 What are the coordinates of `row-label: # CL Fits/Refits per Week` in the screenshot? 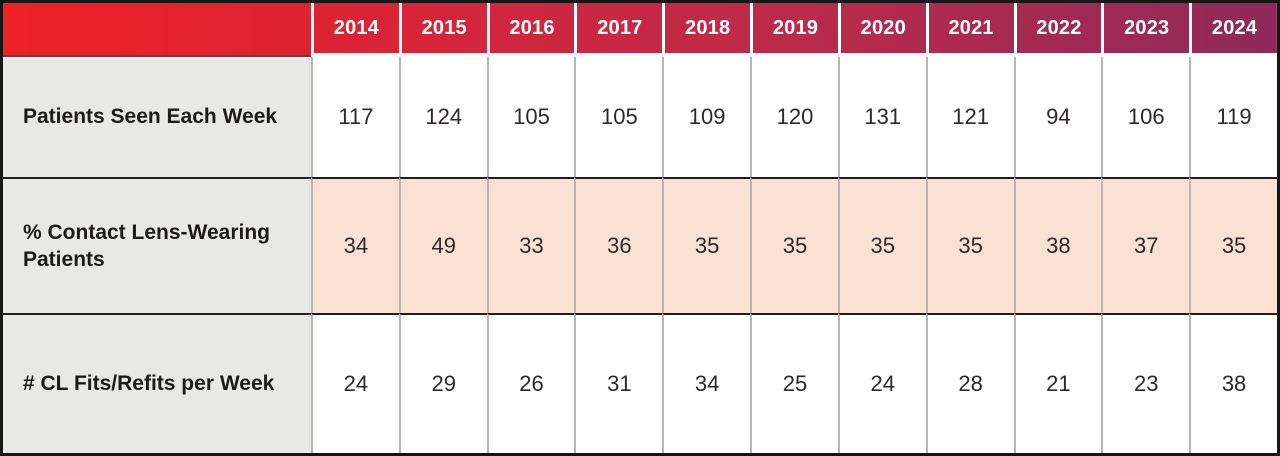 It's located at (157, 382).